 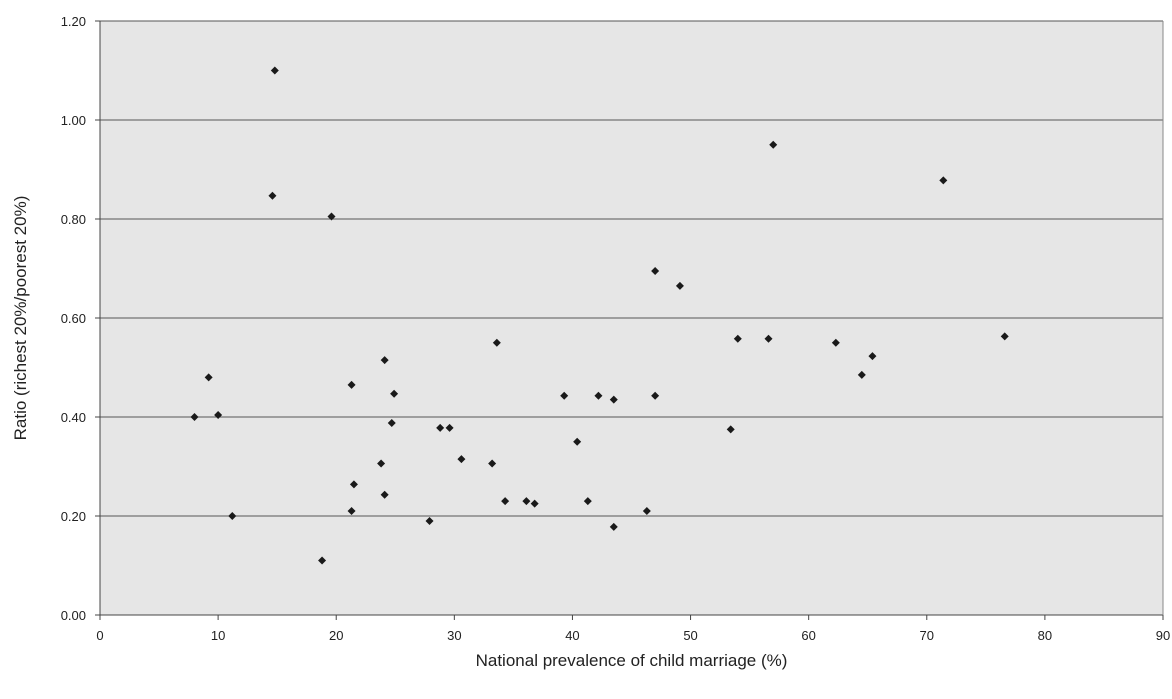 What do you see at coordinates (454, 635) in the screenshot?
I see `x-tick-label: 30` at bounding box center [454, 635].